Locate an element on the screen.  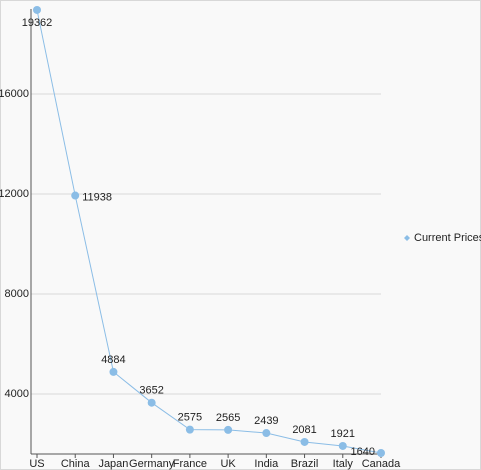
data-label: 3652 is located at coordinates (151, 391).